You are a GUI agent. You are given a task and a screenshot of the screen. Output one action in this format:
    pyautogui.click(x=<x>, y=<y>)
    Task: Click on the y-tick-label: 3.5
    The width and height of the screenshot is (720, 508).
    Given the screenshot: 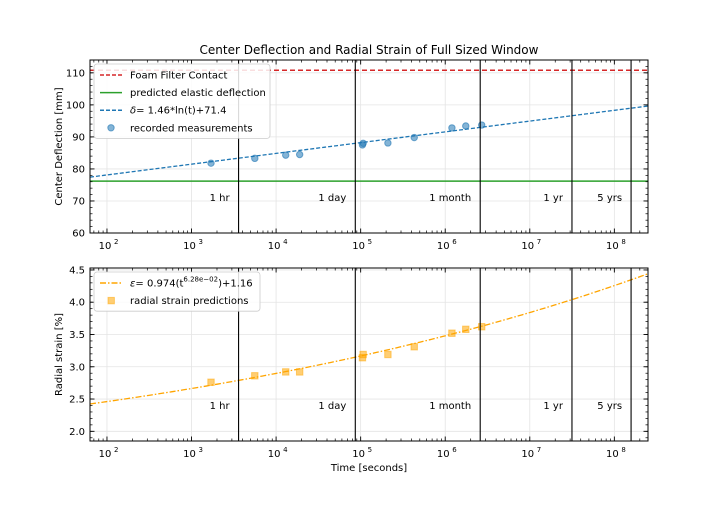 What is the action you would take?
    pyautogui.click(x=77, y=335)
    